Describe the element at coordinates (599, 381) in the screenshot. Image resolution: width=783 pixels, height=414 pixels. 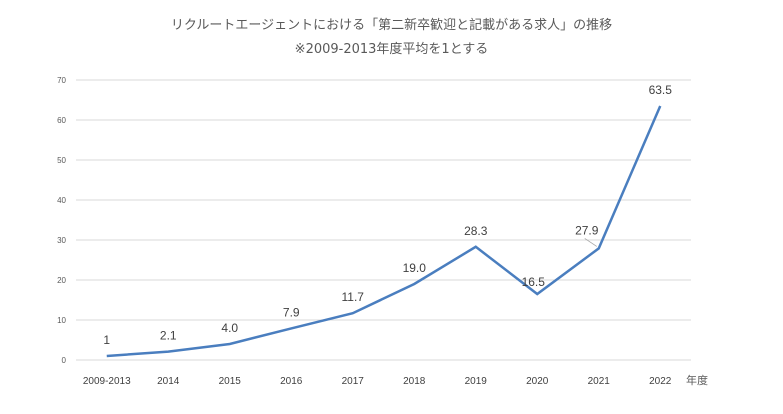
I see `x-tick-label: 2021` at that location.